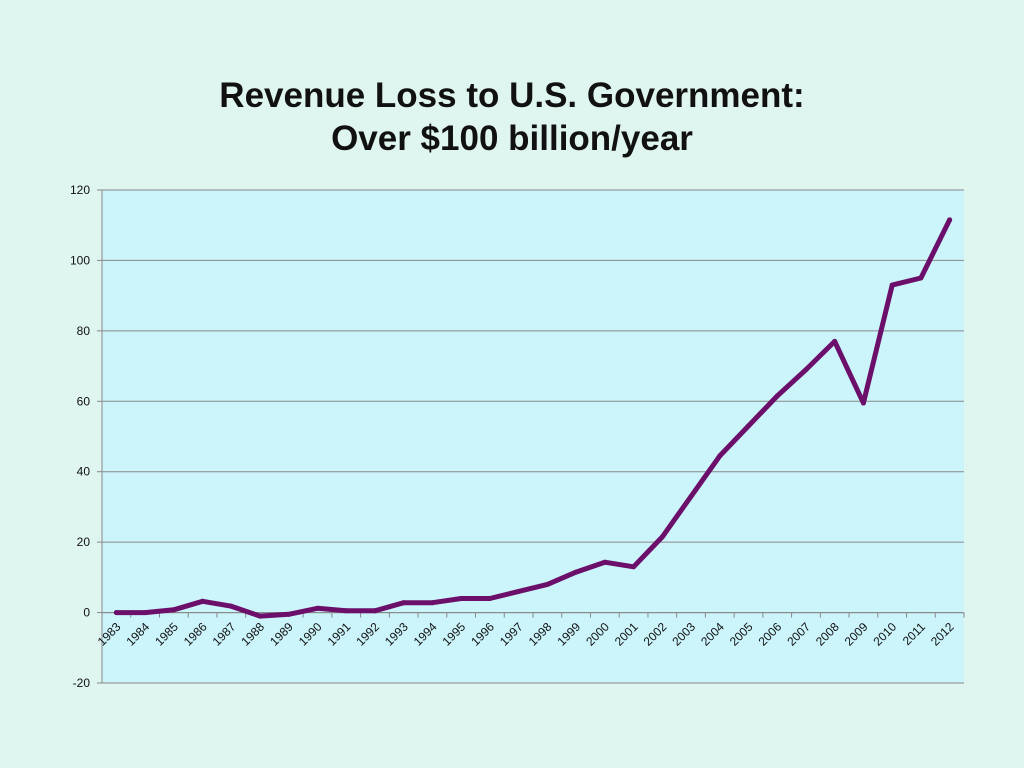 The width and height of the screenshot is (1024, 768). I want to click on y-tick-label: 60, so click(84, 401).